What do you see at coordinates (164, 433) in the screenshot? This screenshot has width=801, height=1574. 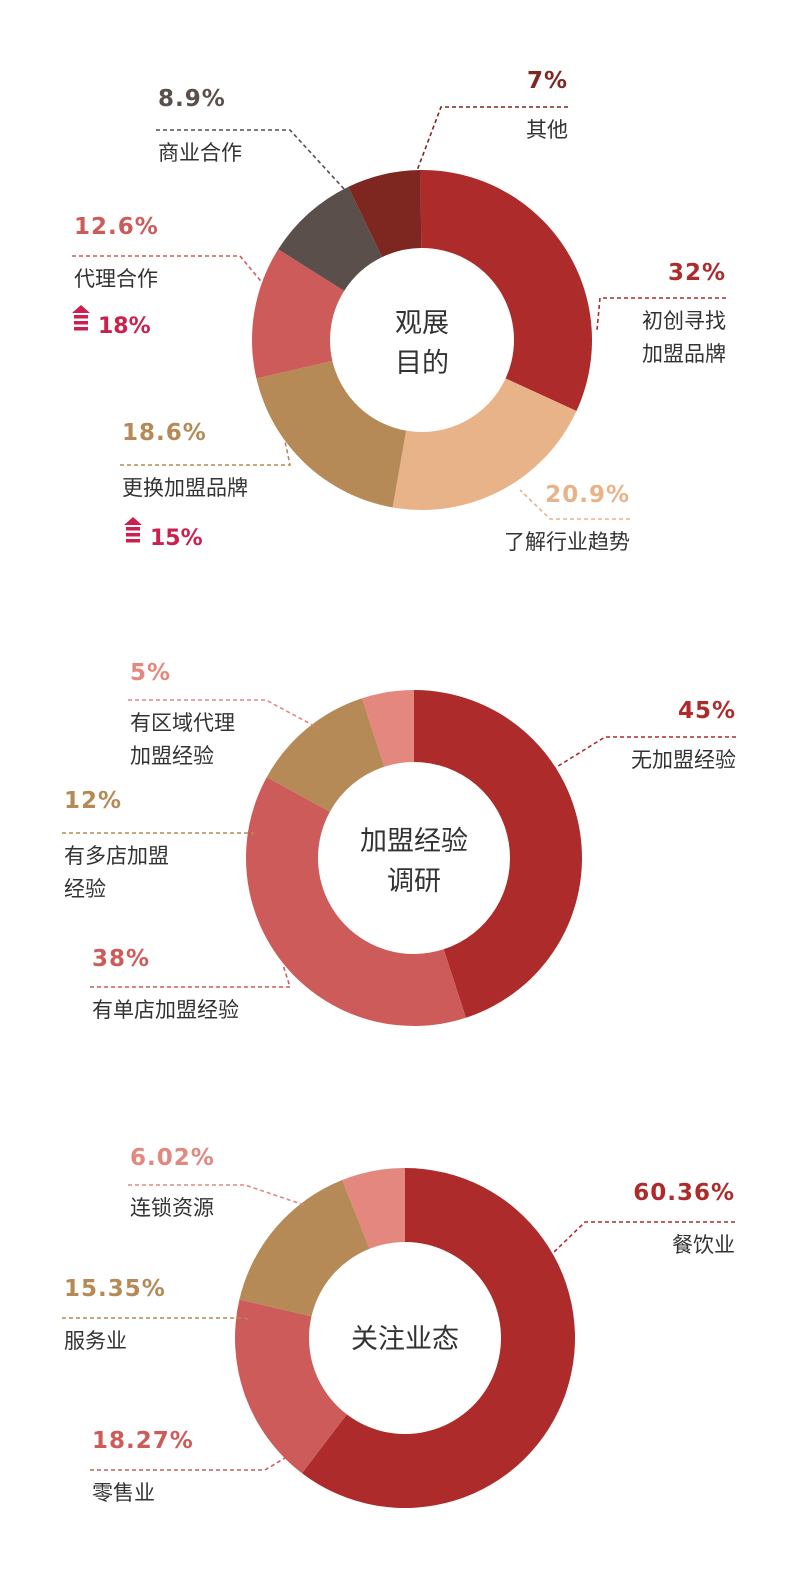 I see `percent-label: 18.6%` at bounding box center [164, 433].